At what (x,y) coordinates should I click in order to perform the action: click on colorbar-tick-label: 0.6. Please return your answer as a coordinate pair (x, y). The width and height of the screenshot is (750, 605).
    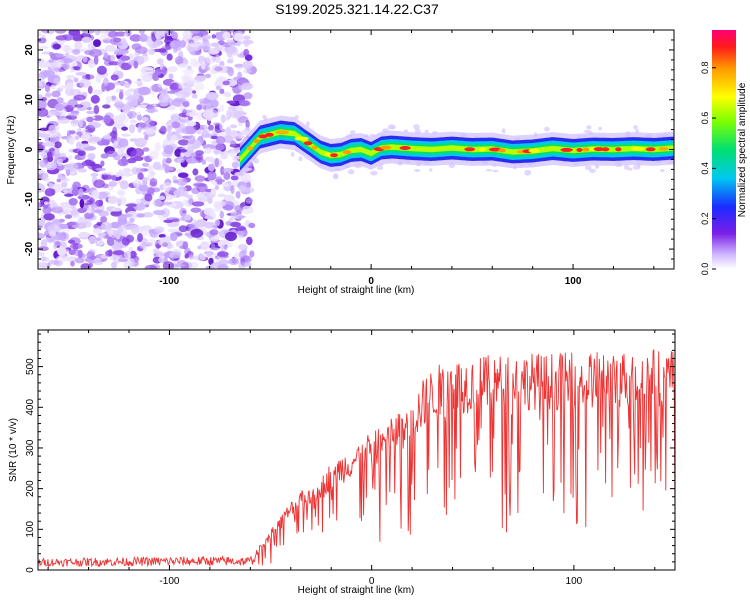
    Looking at the image, I should click on (705, 118).